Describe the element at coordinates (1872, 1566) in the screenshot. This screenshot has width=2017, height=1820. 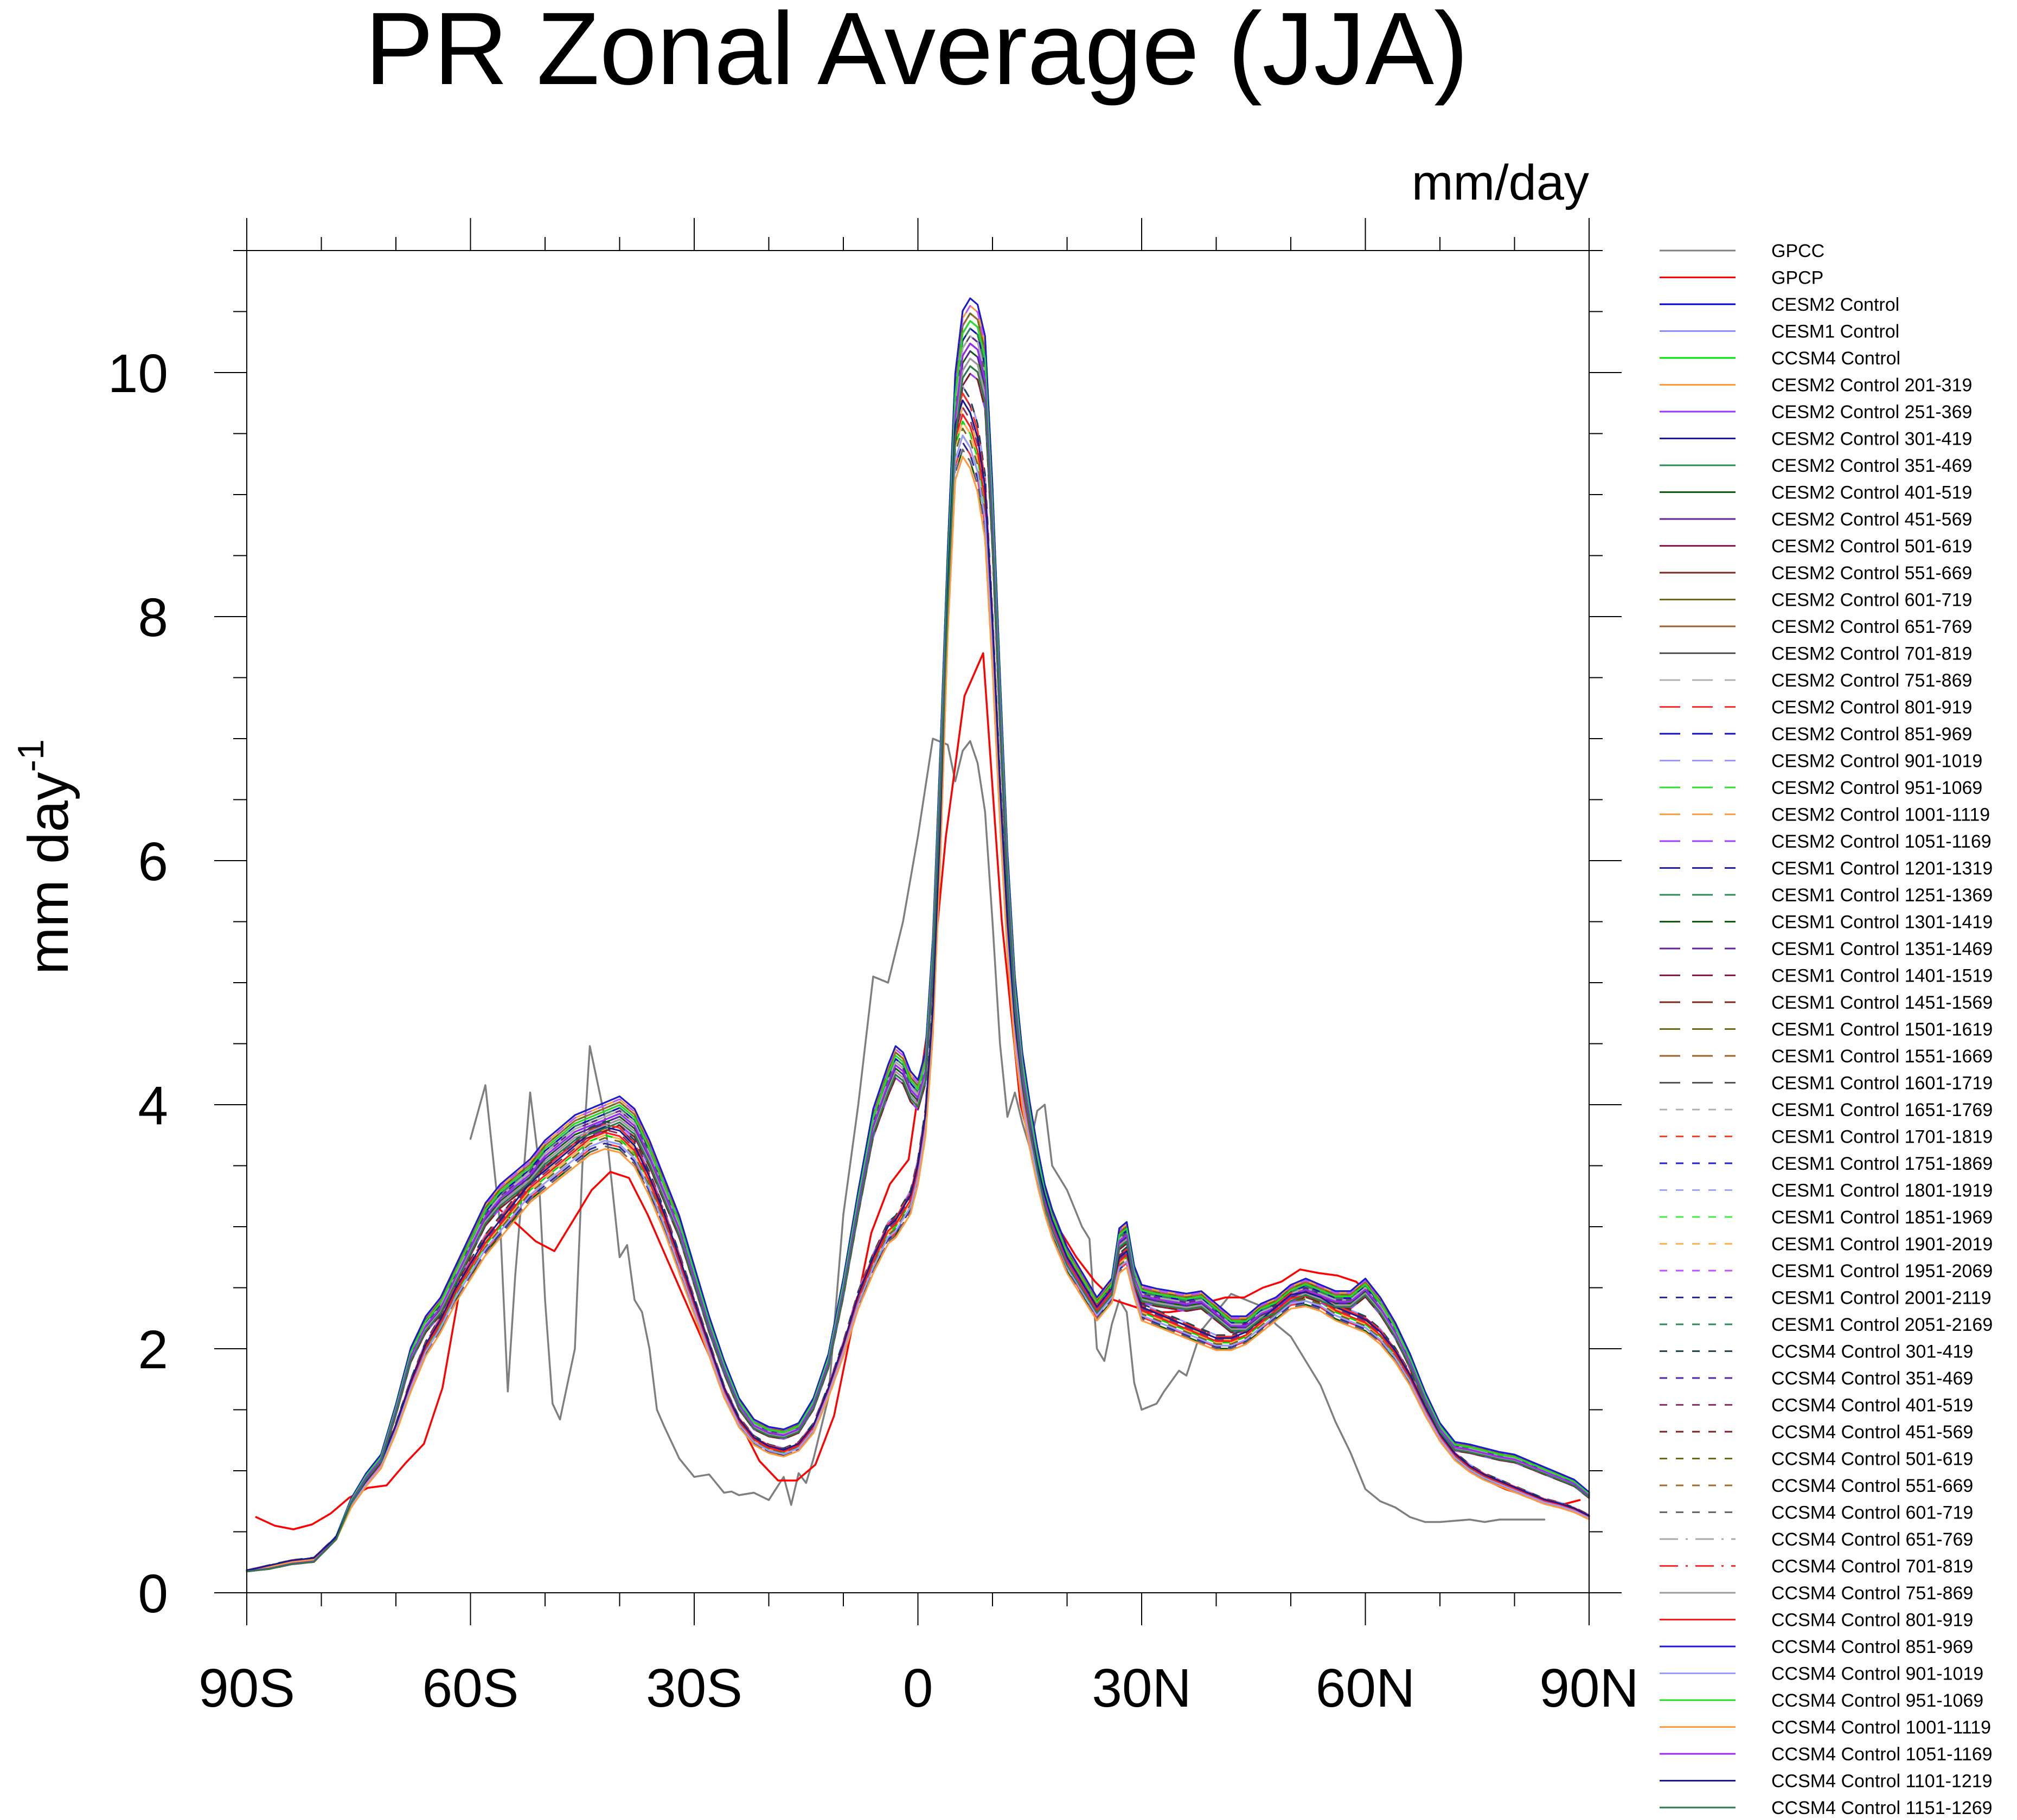
I see `legend-label: CCSM4 Control 701-819` at that location.